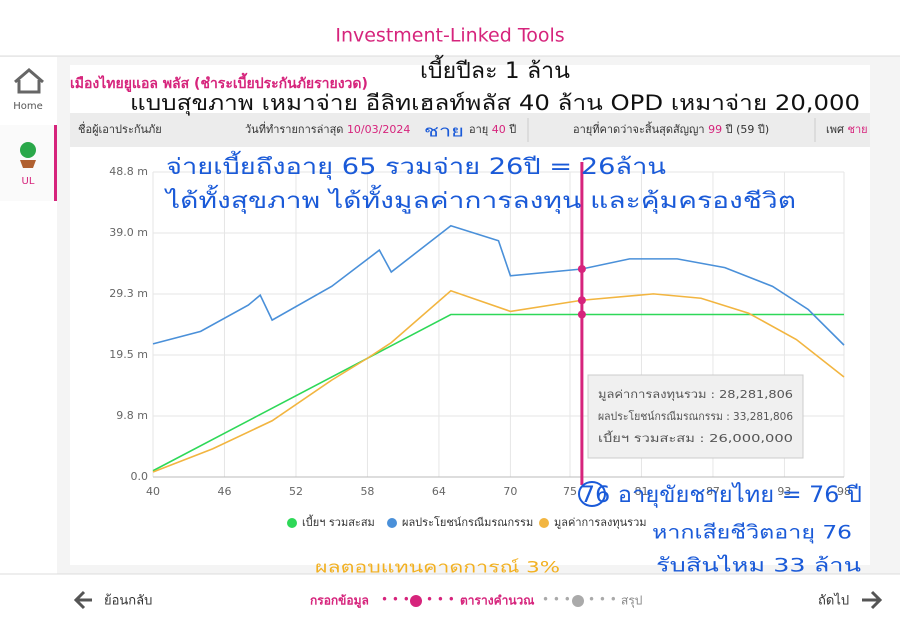 The height and width of the screenshot is (627, 900). I want to click on date-label: วันที่ทำรายการล่าสุด, so click(294, 128).